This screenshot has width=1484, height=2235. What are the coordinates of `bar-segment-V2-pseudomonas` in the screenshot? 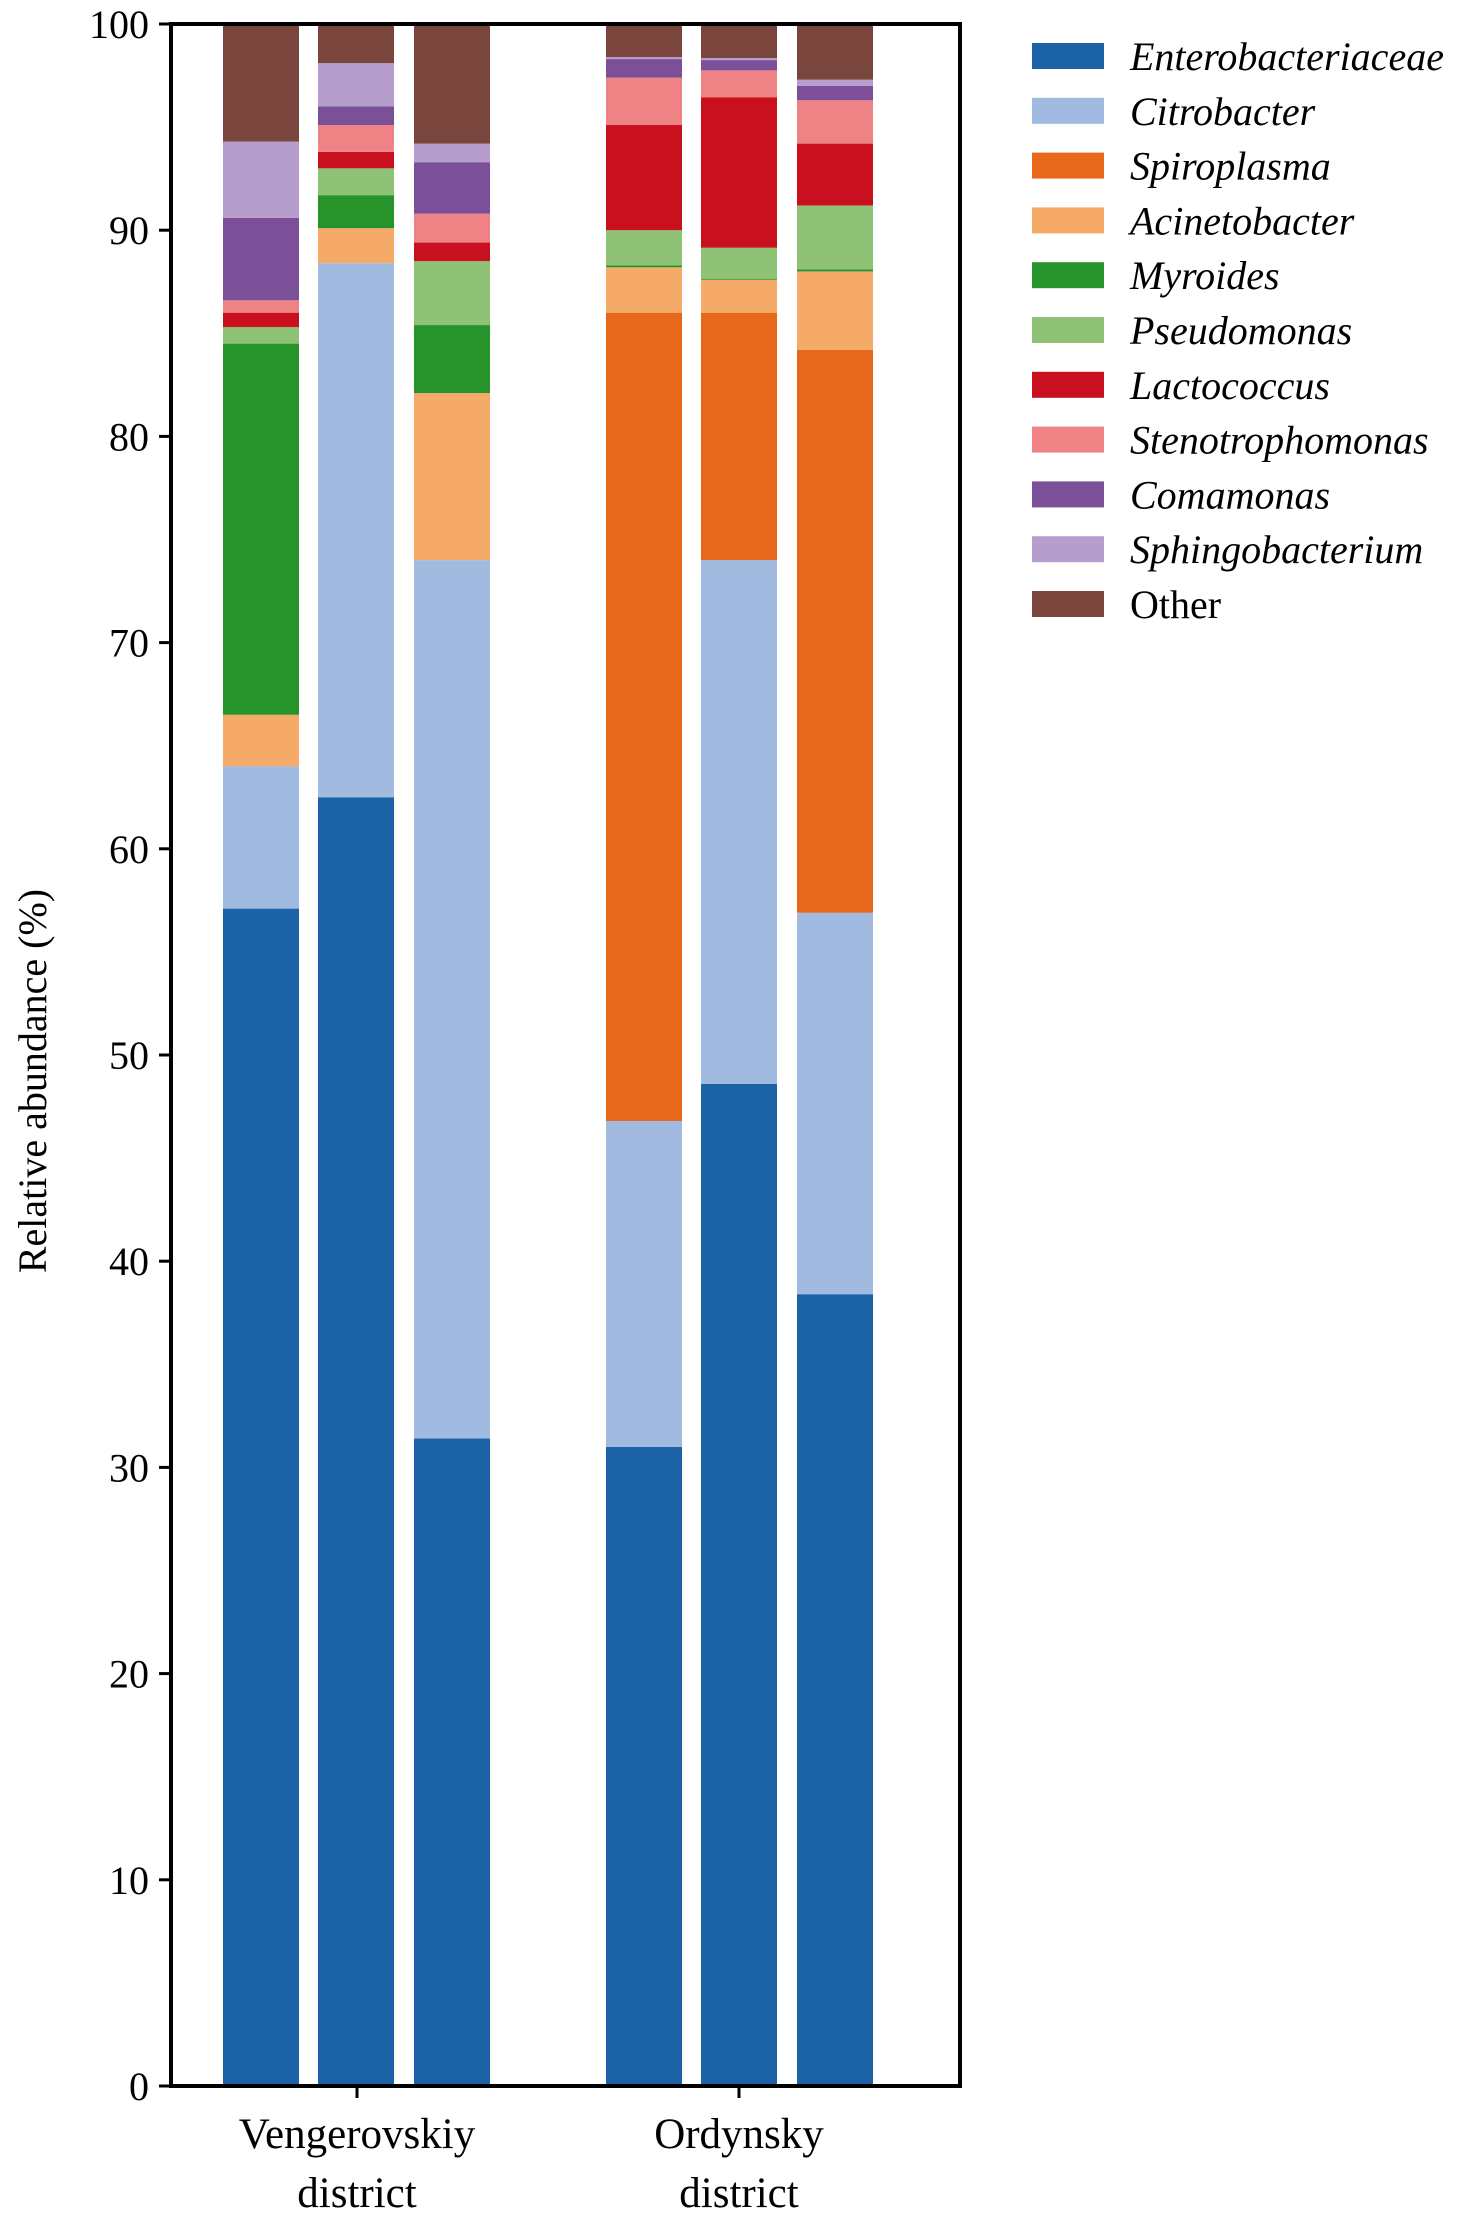 It's located at (356, 182).